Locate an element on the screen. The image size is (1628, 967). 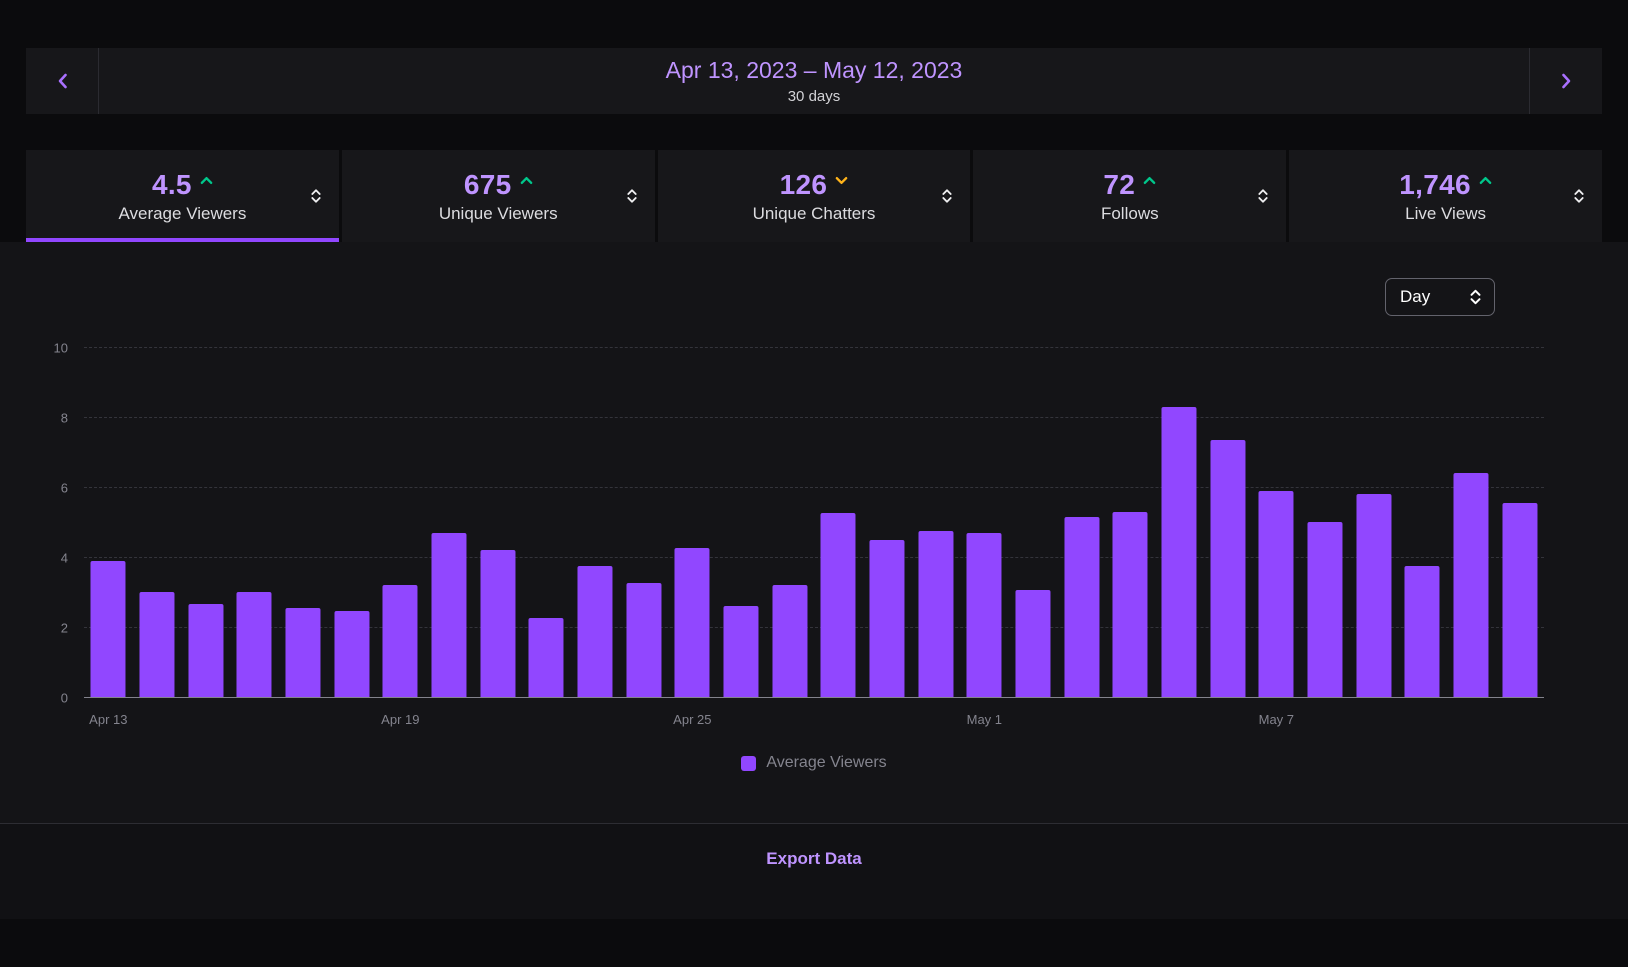
y-tick-label: 4 is located at coordinates (64, 558).